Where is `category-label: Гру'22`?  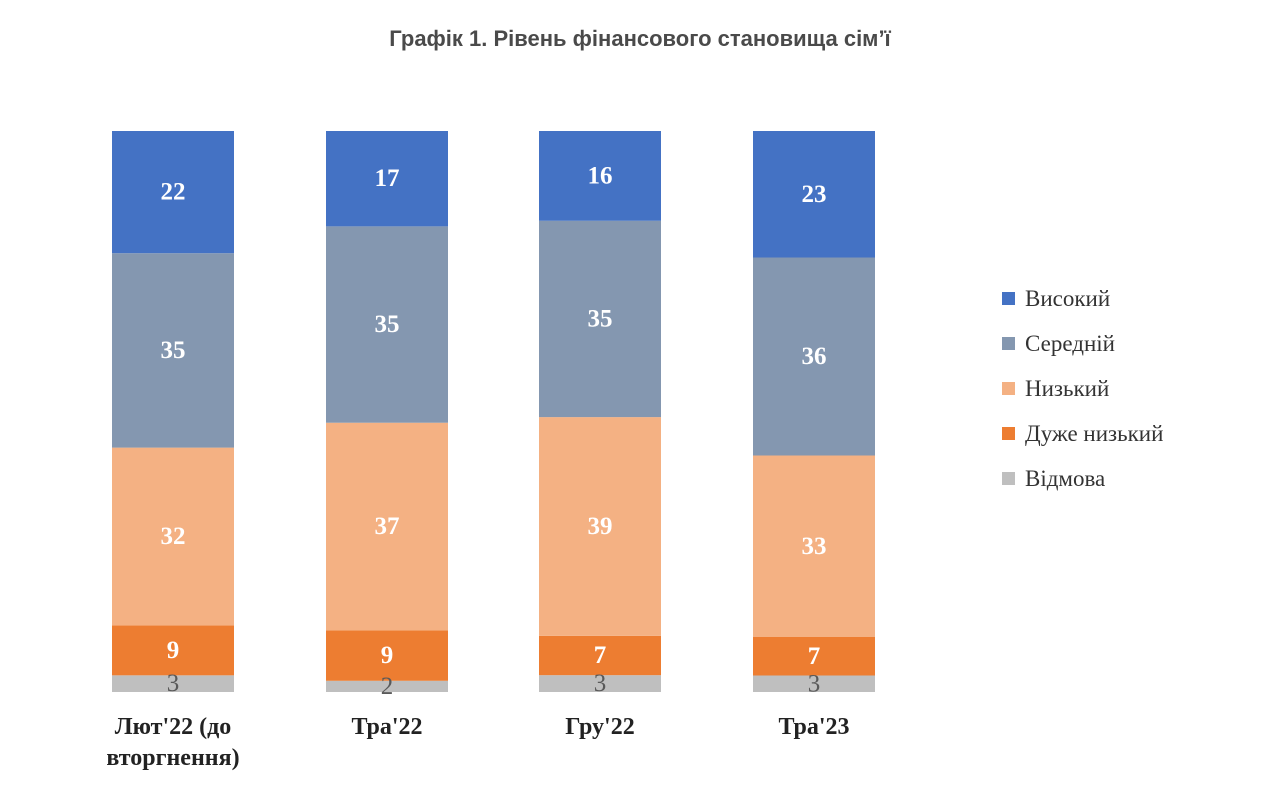
category-label: Гру'22 is located at coordinates (599, 727).